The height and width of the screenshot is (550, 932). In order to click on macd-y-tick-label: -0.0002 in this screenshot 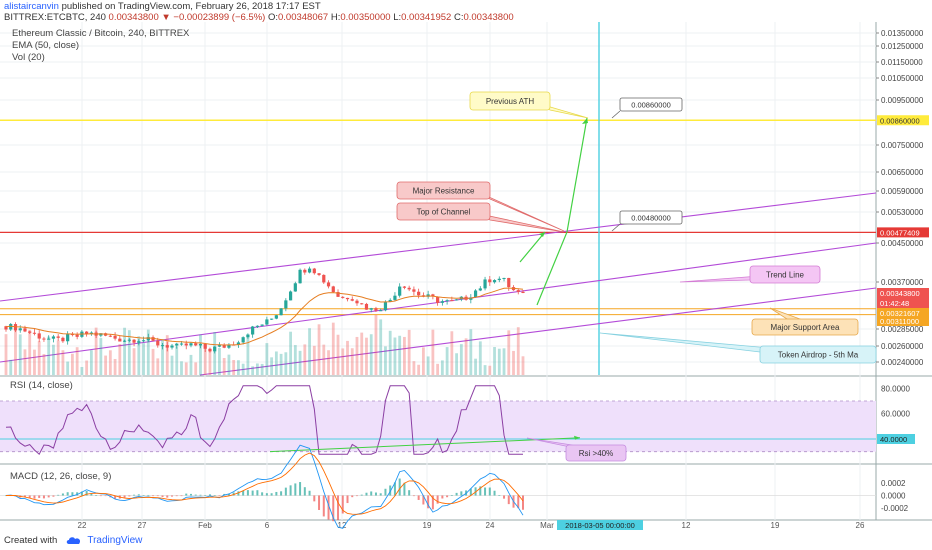, I will do `click(895, 508)`.